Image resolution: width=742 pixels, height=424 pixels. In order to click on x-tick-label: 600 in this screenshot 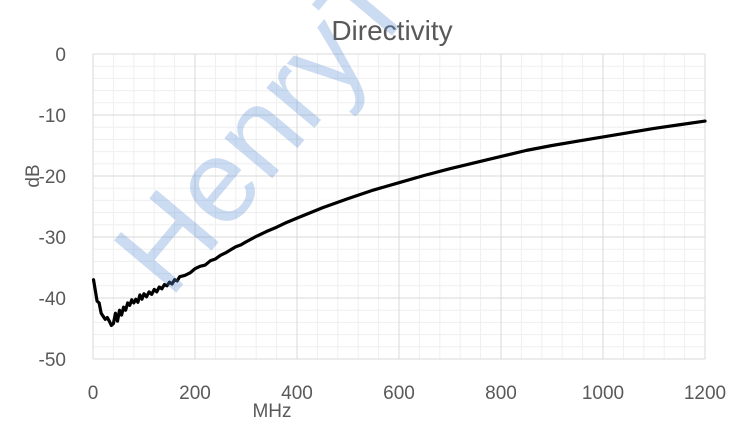, I will do `click(399, 393)`.